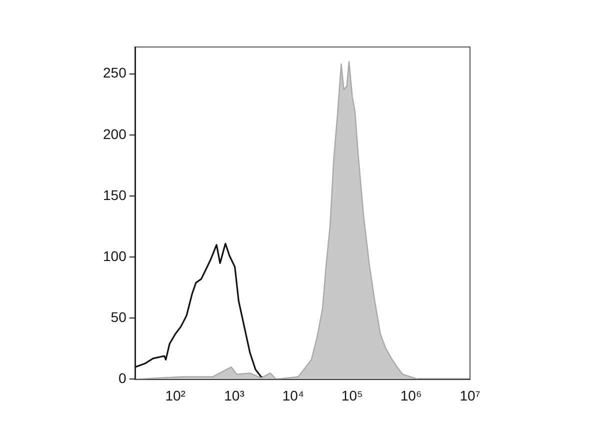 The height and width of the screenshot is (448, 600). Describe the element at coordinates (234, 395) in the screenshot. I see `x-tick-label: 10³` at that location.